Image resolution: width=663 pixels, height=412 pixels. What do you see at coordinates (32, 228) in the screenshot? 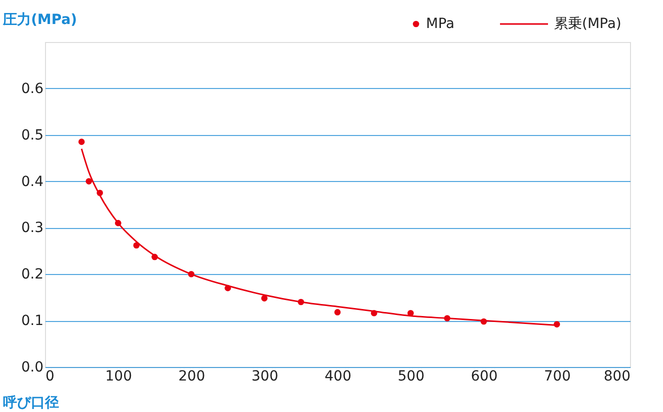
I see `y-tick-label: 0.3` at bounding box center [32, 228].